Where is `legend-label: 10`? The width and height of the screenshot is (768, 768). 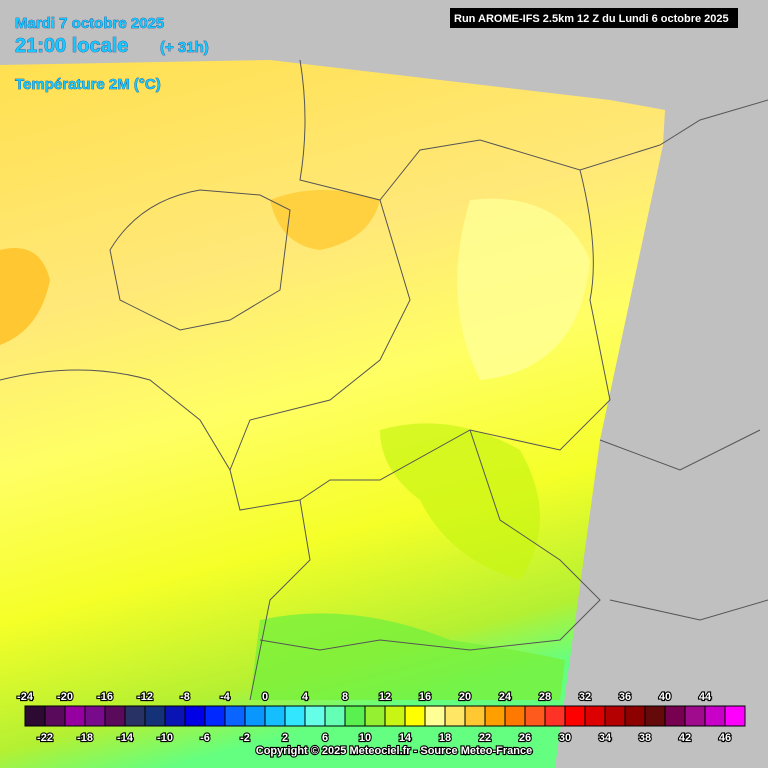
legend-label: 10 is located at coordinates (365, 738).